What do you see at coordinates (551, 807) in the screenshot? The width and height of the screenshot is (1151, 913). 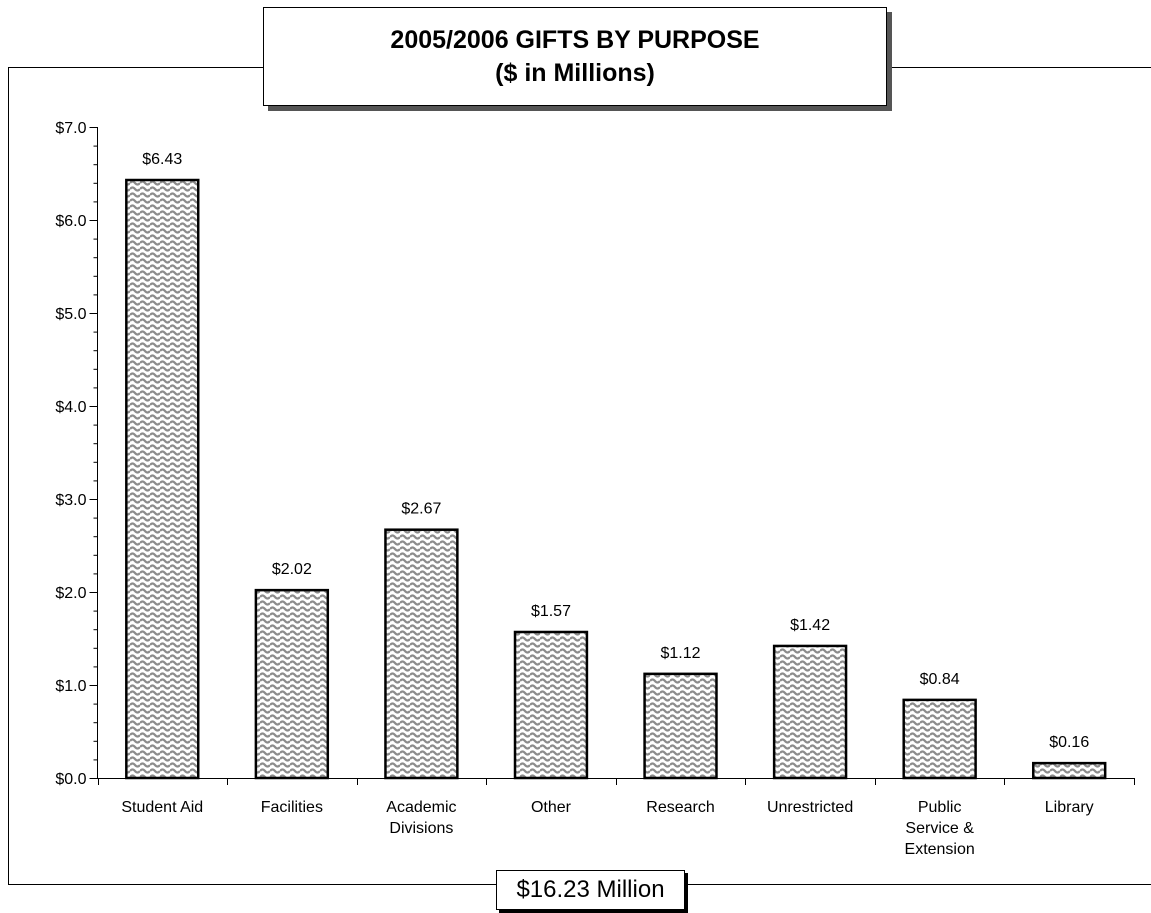 I see `x-tick-label: Other` at bounding box center [551, 807].